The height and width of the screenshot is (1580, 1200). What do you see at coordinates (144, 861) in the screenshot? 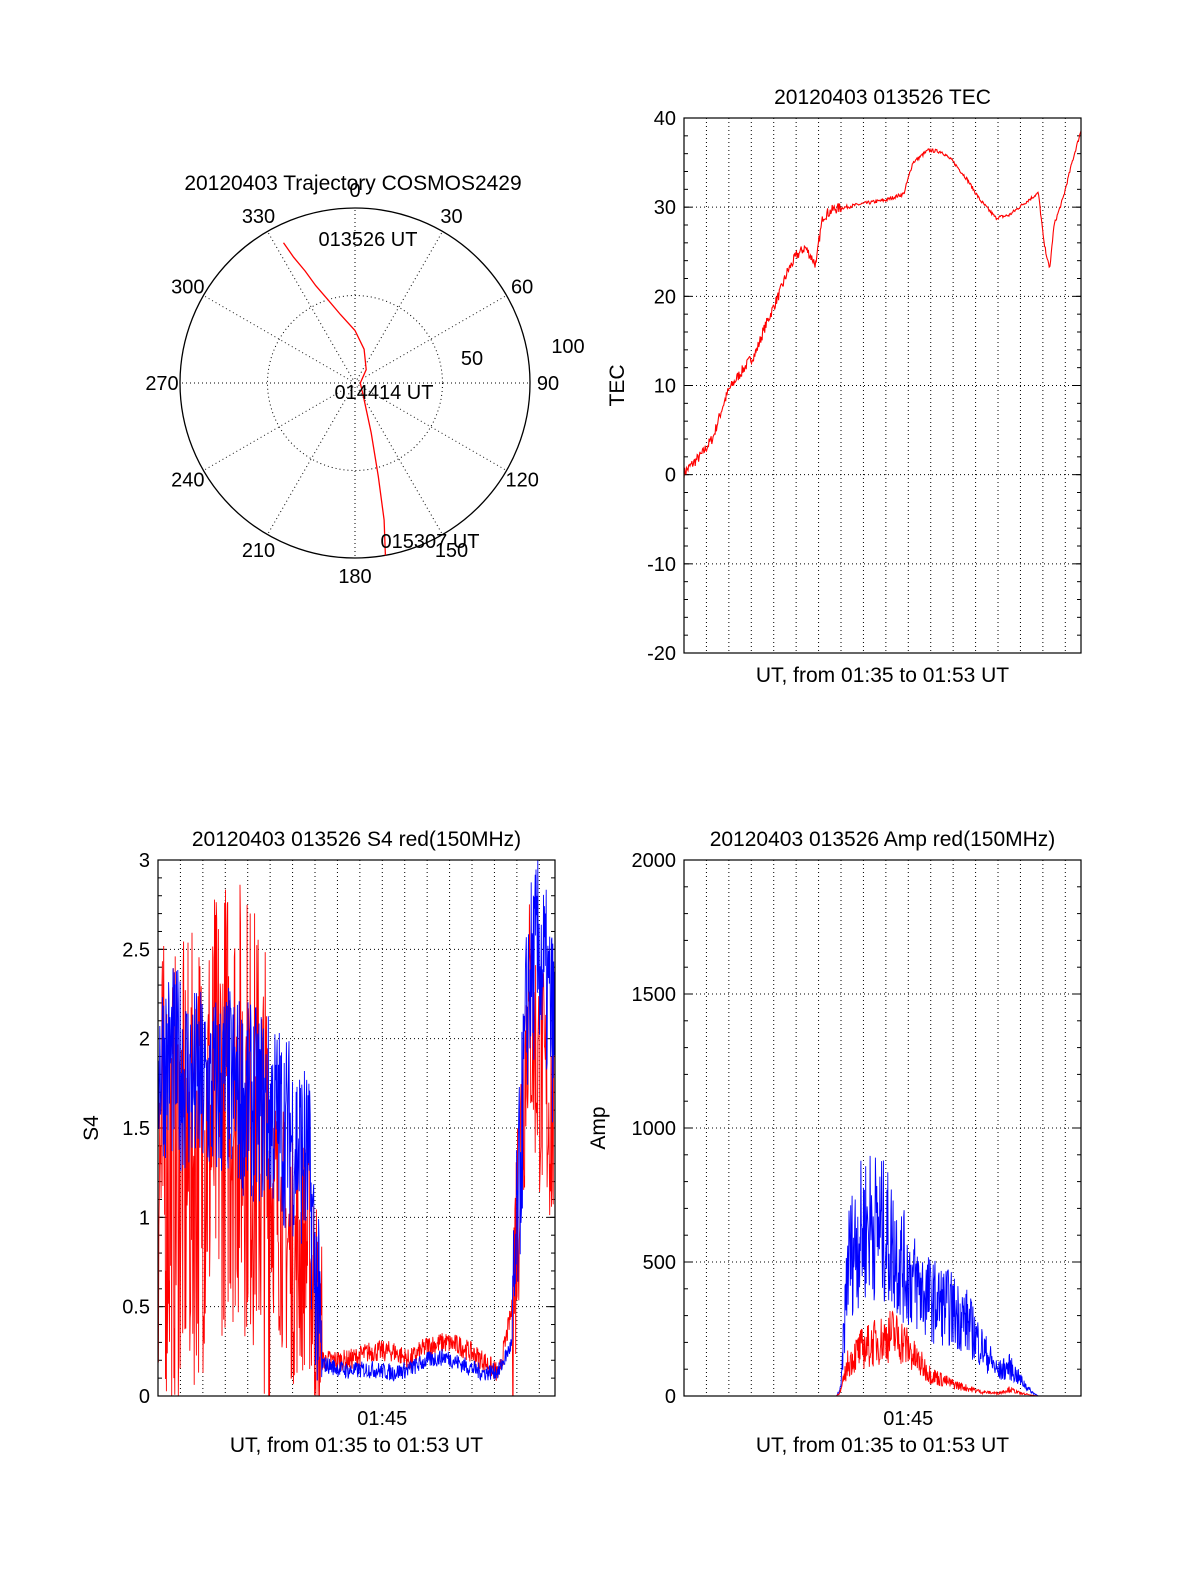
I see `y-tick-label: 3` at bounding box center [144, 861].